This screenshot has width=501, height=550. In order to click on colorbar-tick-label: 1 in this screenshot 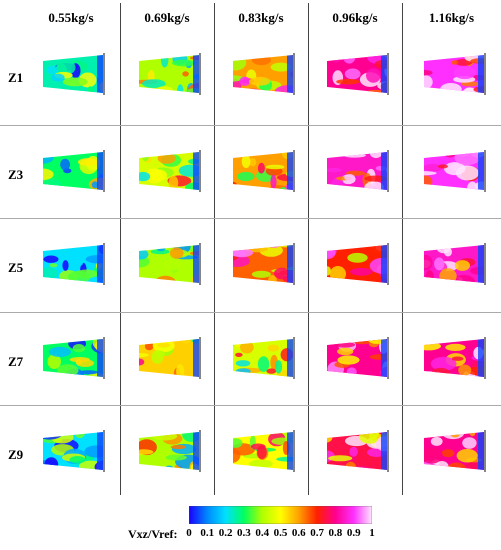, I will do `click(372, 533)`.